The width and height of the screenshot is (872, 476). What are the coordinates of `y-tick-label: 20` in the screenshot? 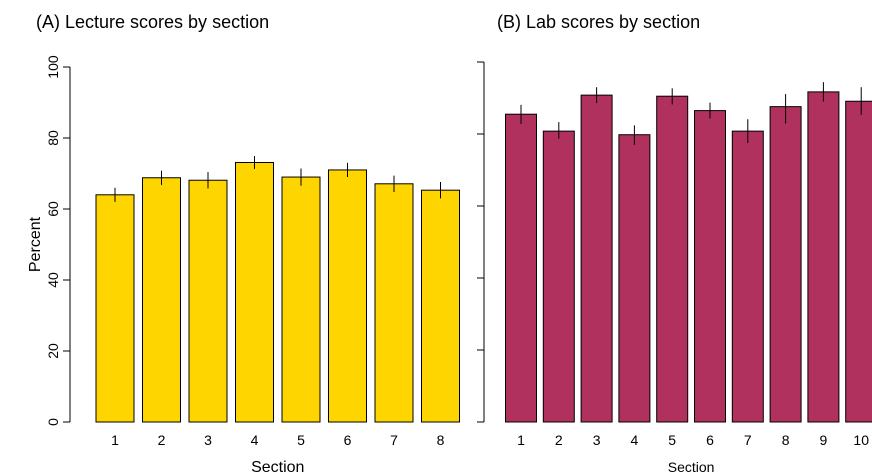 It's located at (53, 351).